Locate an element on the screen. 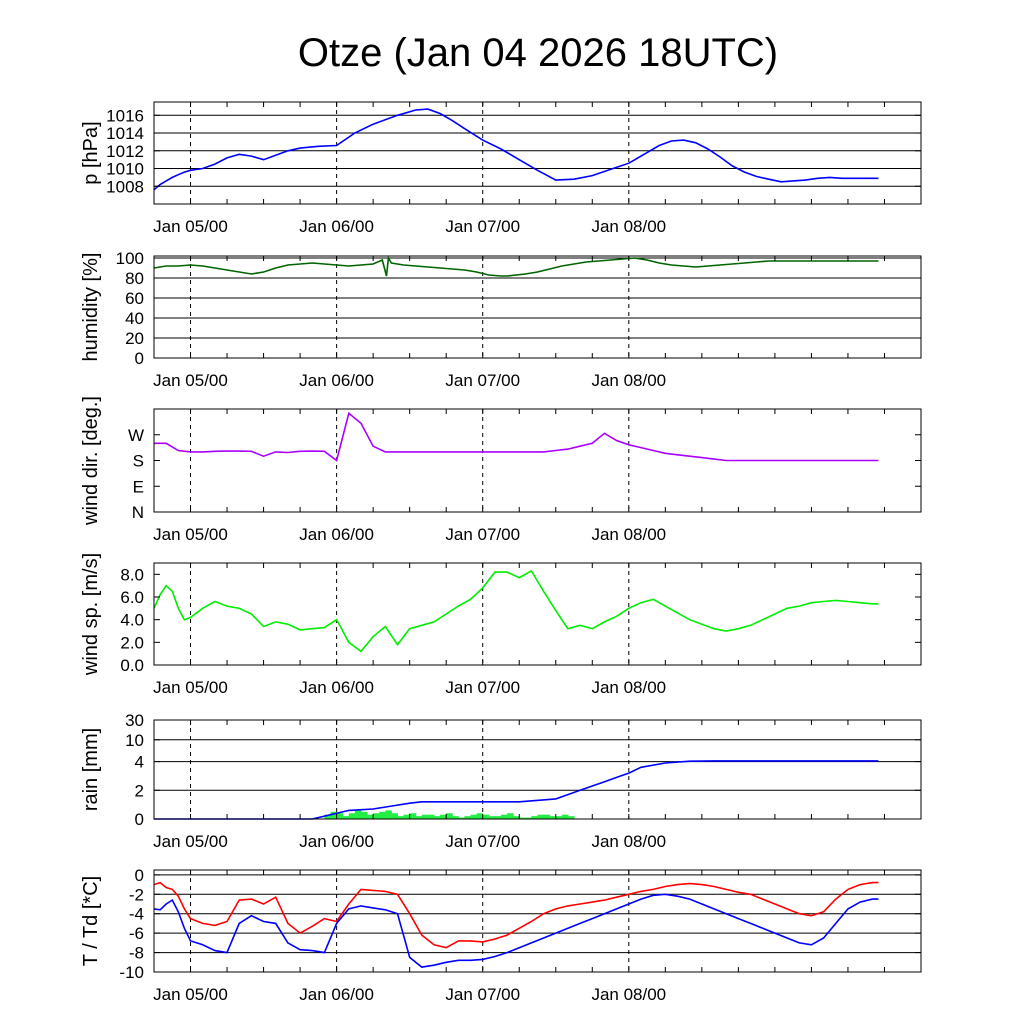  y-tick-label: 0.0 is located at coordinates (132, 665).